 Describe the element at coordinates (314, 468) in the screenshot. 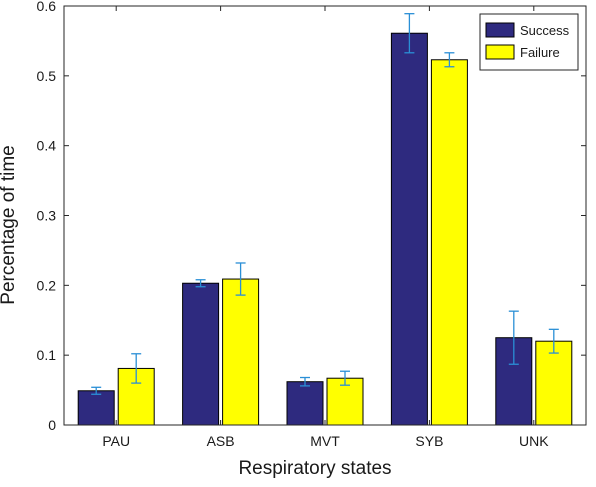

I see `x-axis-label: Respiratory states` at that location.